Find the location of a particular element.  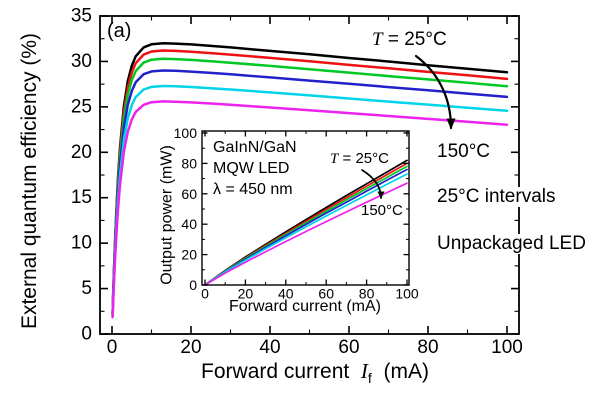

inset-temp-end-annotation: 150°C is located at coordinates (382, 210).